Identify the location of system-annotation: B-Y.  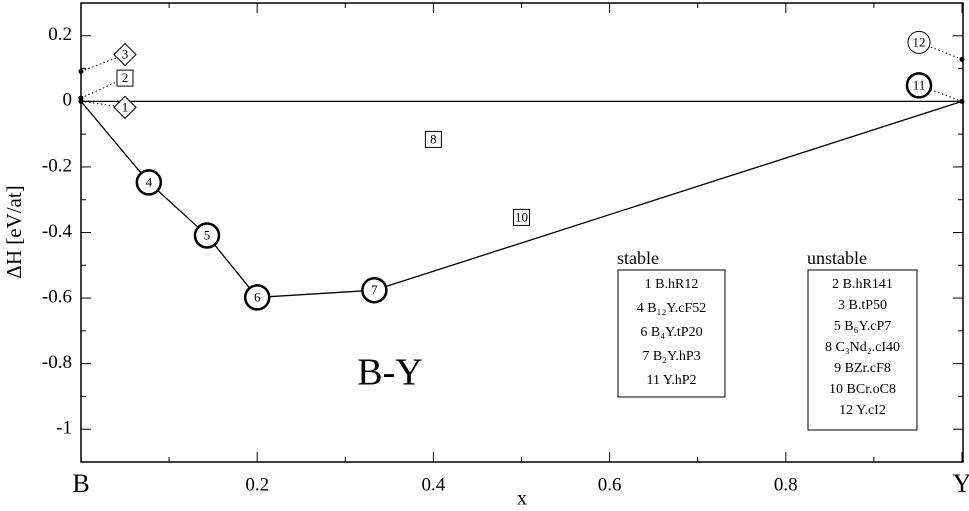
(389, 373).